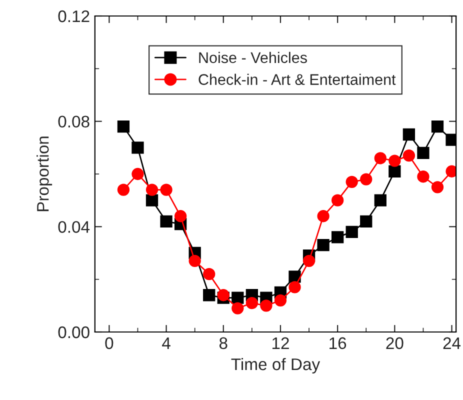  I want to click on legend-label: Check-in - Art & Entertaiment, so click(297, 79).